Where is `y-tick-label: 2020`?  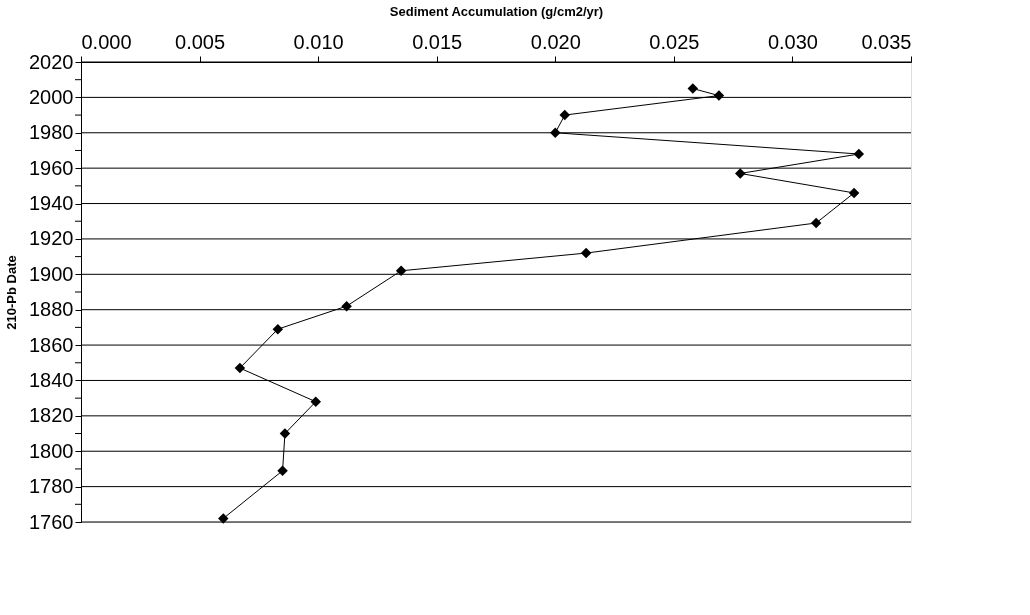 y-tick-label: 2020 is located at coordinates (51, 61).